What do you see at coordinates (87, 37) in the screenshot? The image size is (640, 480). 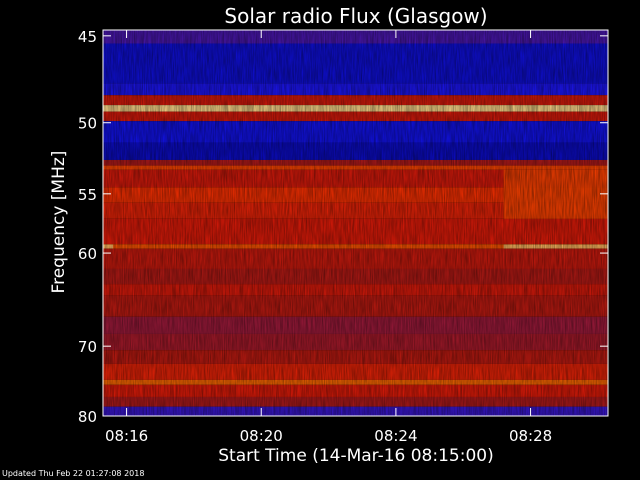 I see `y-tick-label: 45` at bounding box center [87, 37].